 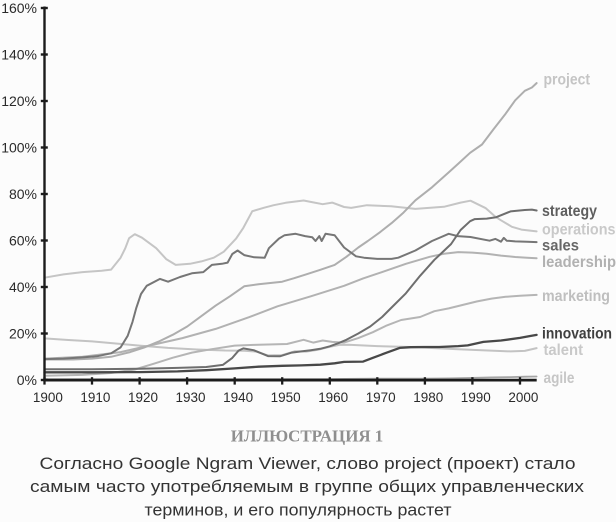 I want to click on svg-text: 1940, so click(x=238, y=397).